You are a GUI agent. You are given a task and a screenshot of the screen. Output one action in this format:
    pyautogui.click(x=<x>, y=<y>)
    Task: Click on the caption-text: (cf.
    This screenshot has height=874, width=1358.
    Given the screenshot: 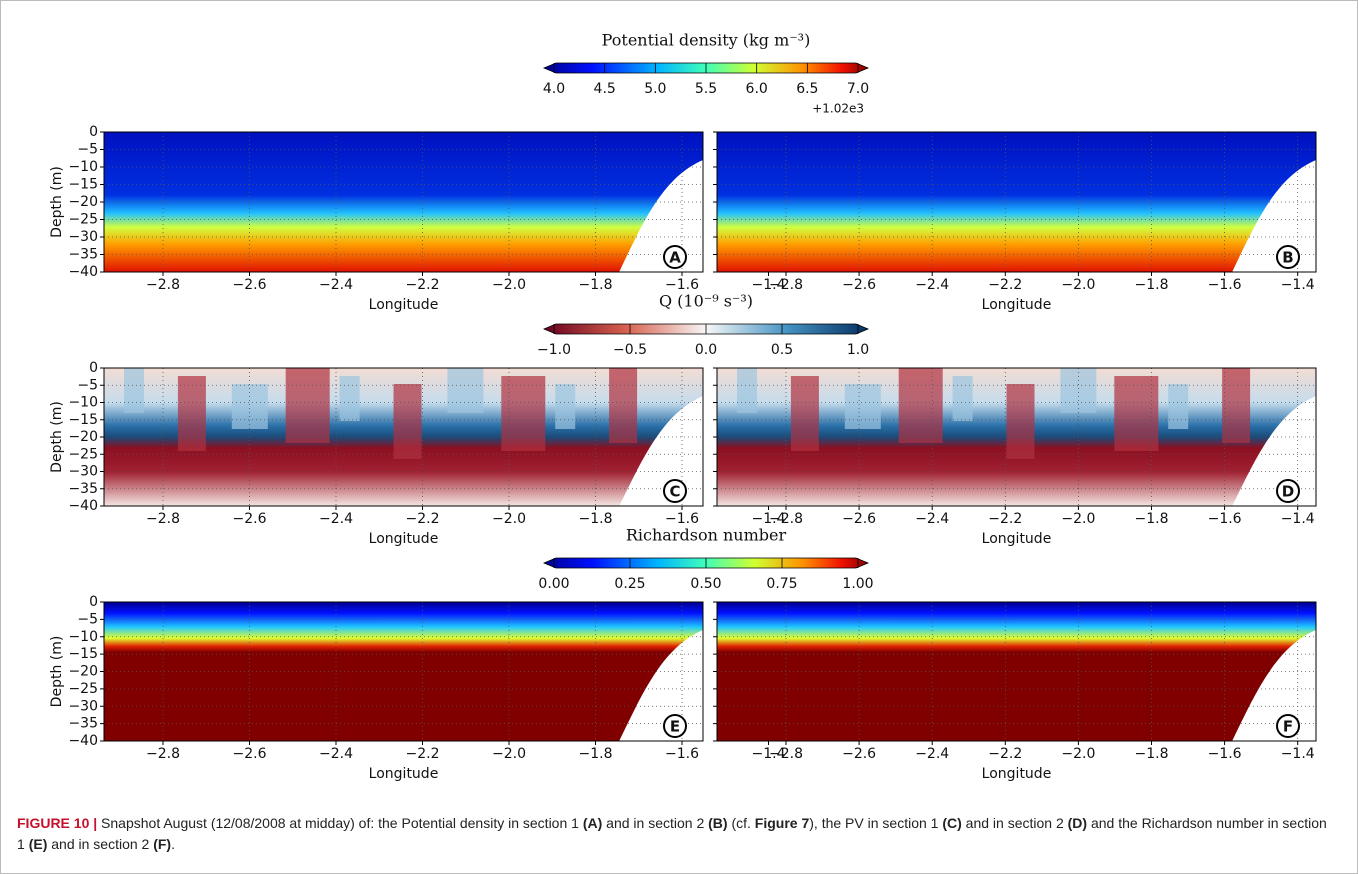 What is the action you would take?
    pyautogui.click(x=741, y=823)
    